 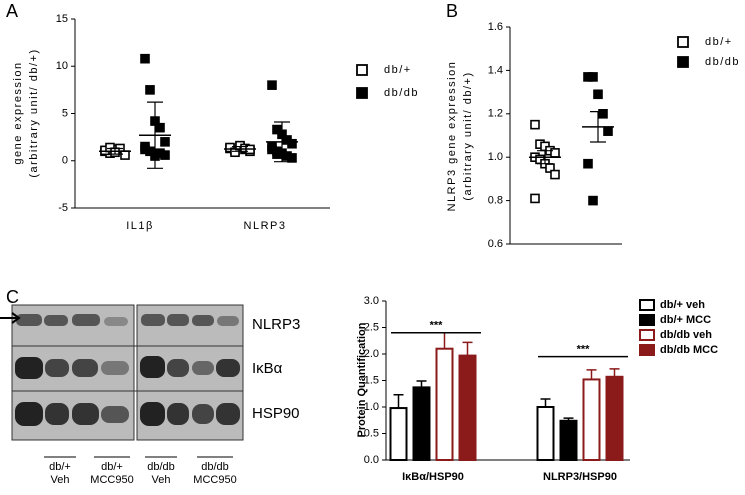 I want to click on y-tick-label: 1.6, so click(x=495, y=27).